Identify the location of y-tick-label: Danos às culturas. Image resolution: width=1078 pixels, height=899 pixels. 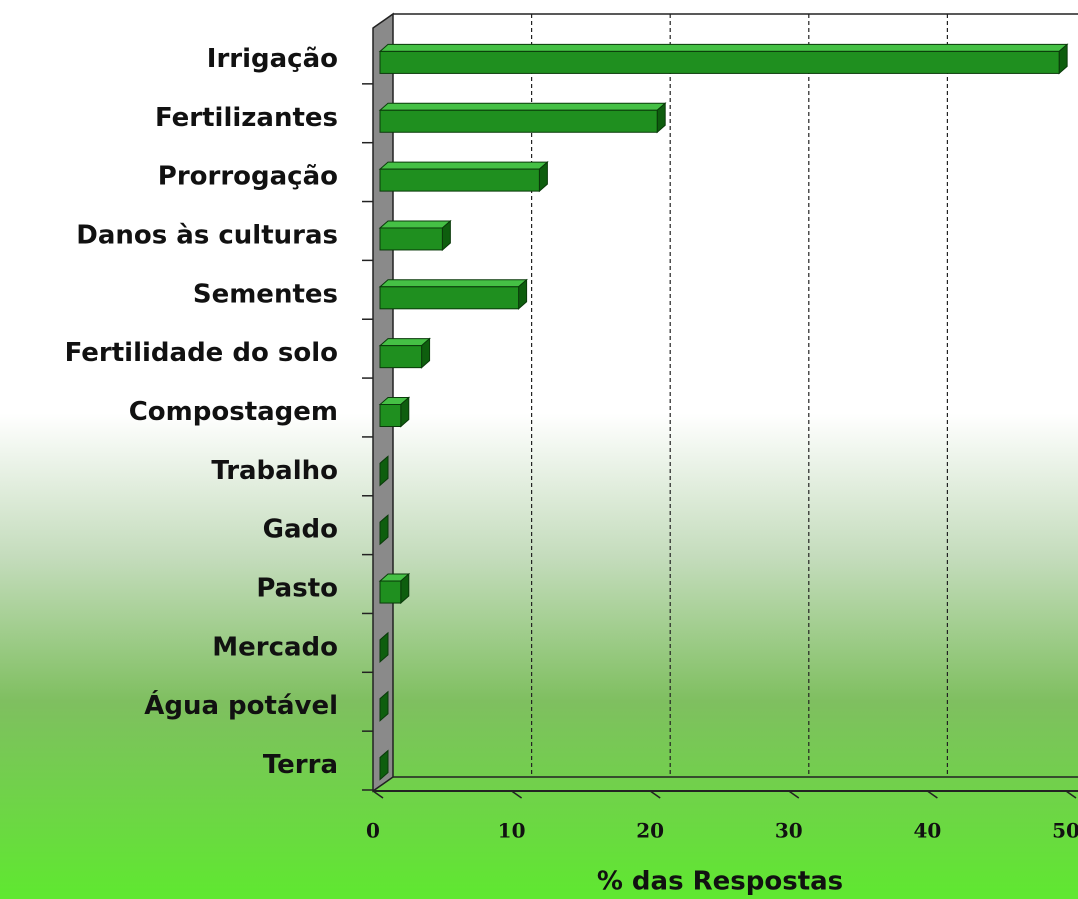
(207, 235).